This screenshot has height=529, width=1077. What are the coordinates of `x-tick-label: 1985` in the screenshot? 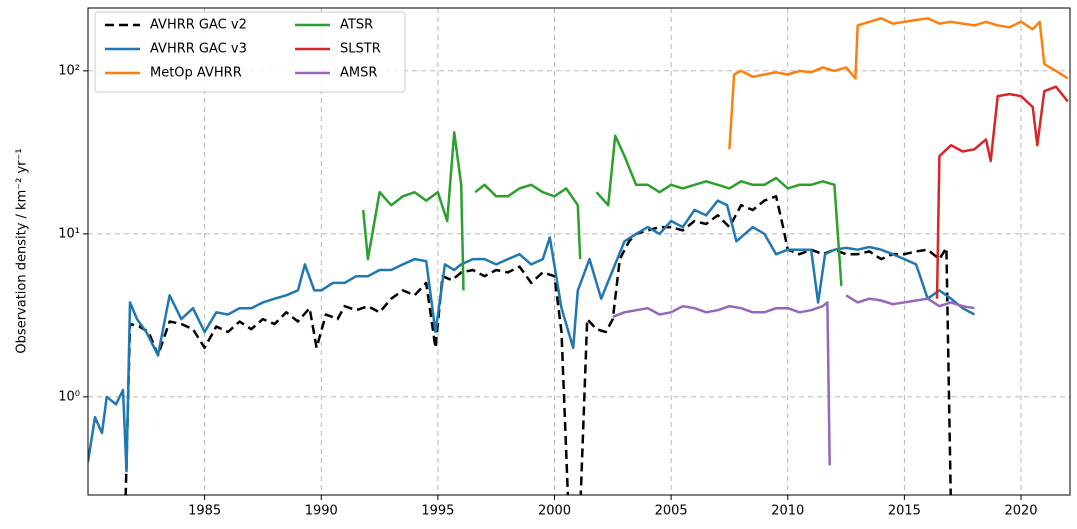 It's located at (204, 511).